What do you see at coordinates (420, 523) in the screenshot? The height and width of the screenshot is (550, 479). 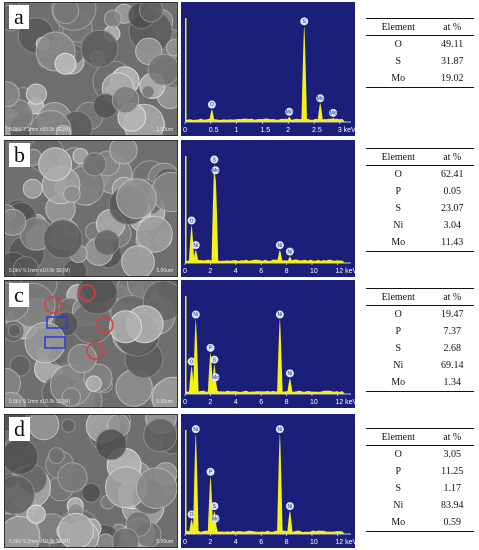 I see `table-row: Mo 0.59` at bounding box center [420, 523].